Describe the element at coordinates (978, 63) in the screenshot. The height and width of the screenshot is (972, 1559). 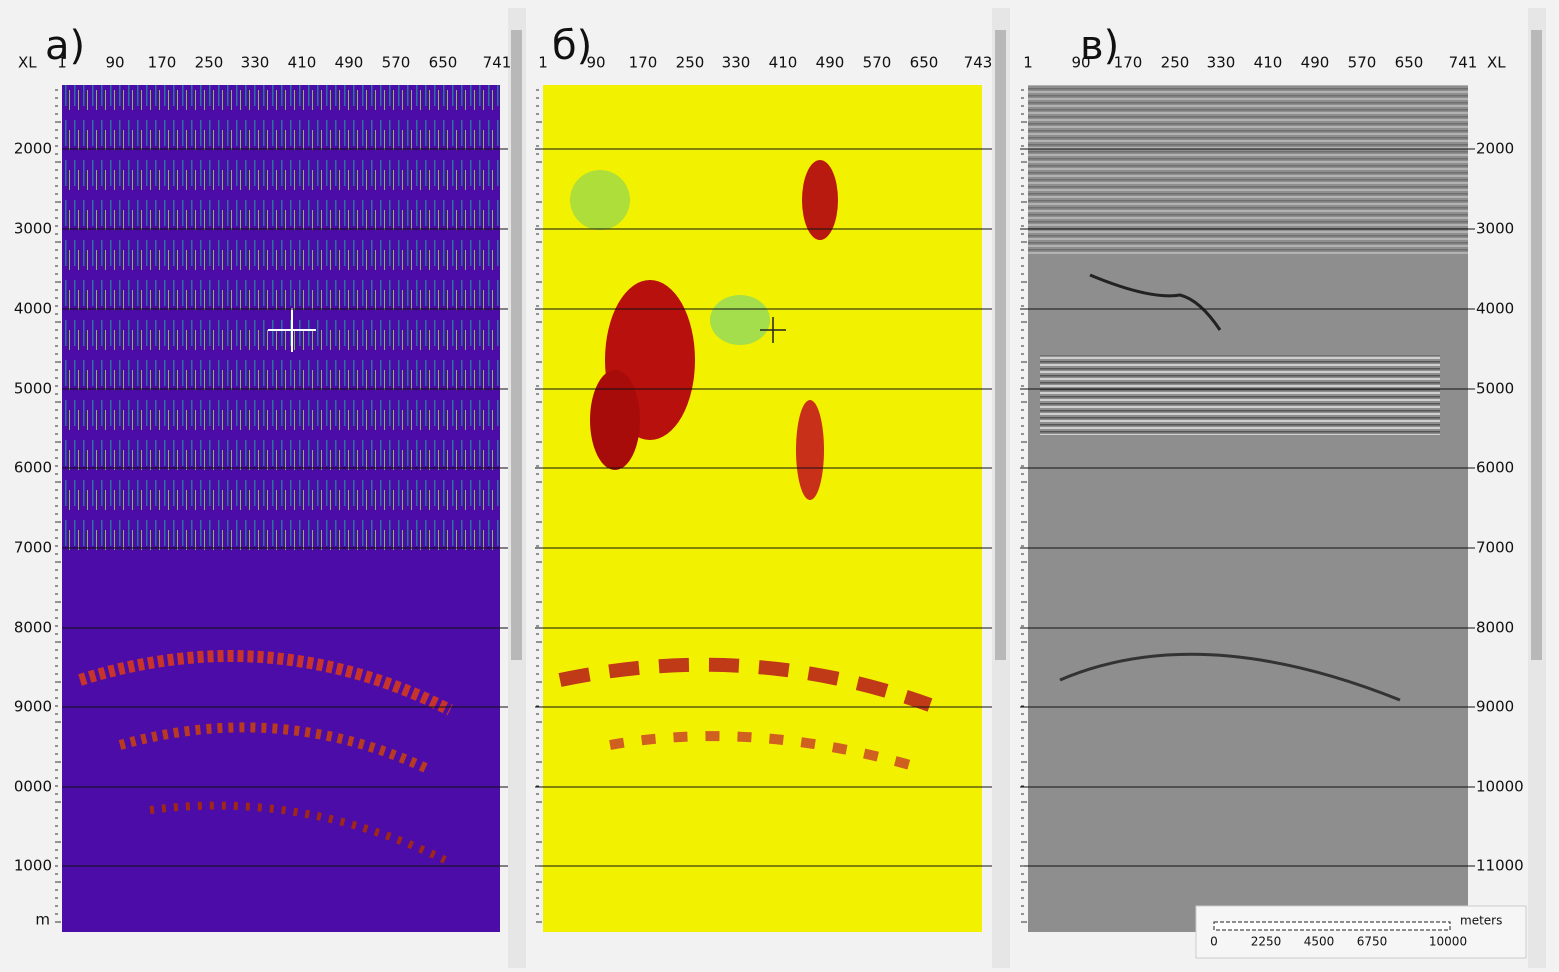
I see `xl-tick-label: 743` at that location.